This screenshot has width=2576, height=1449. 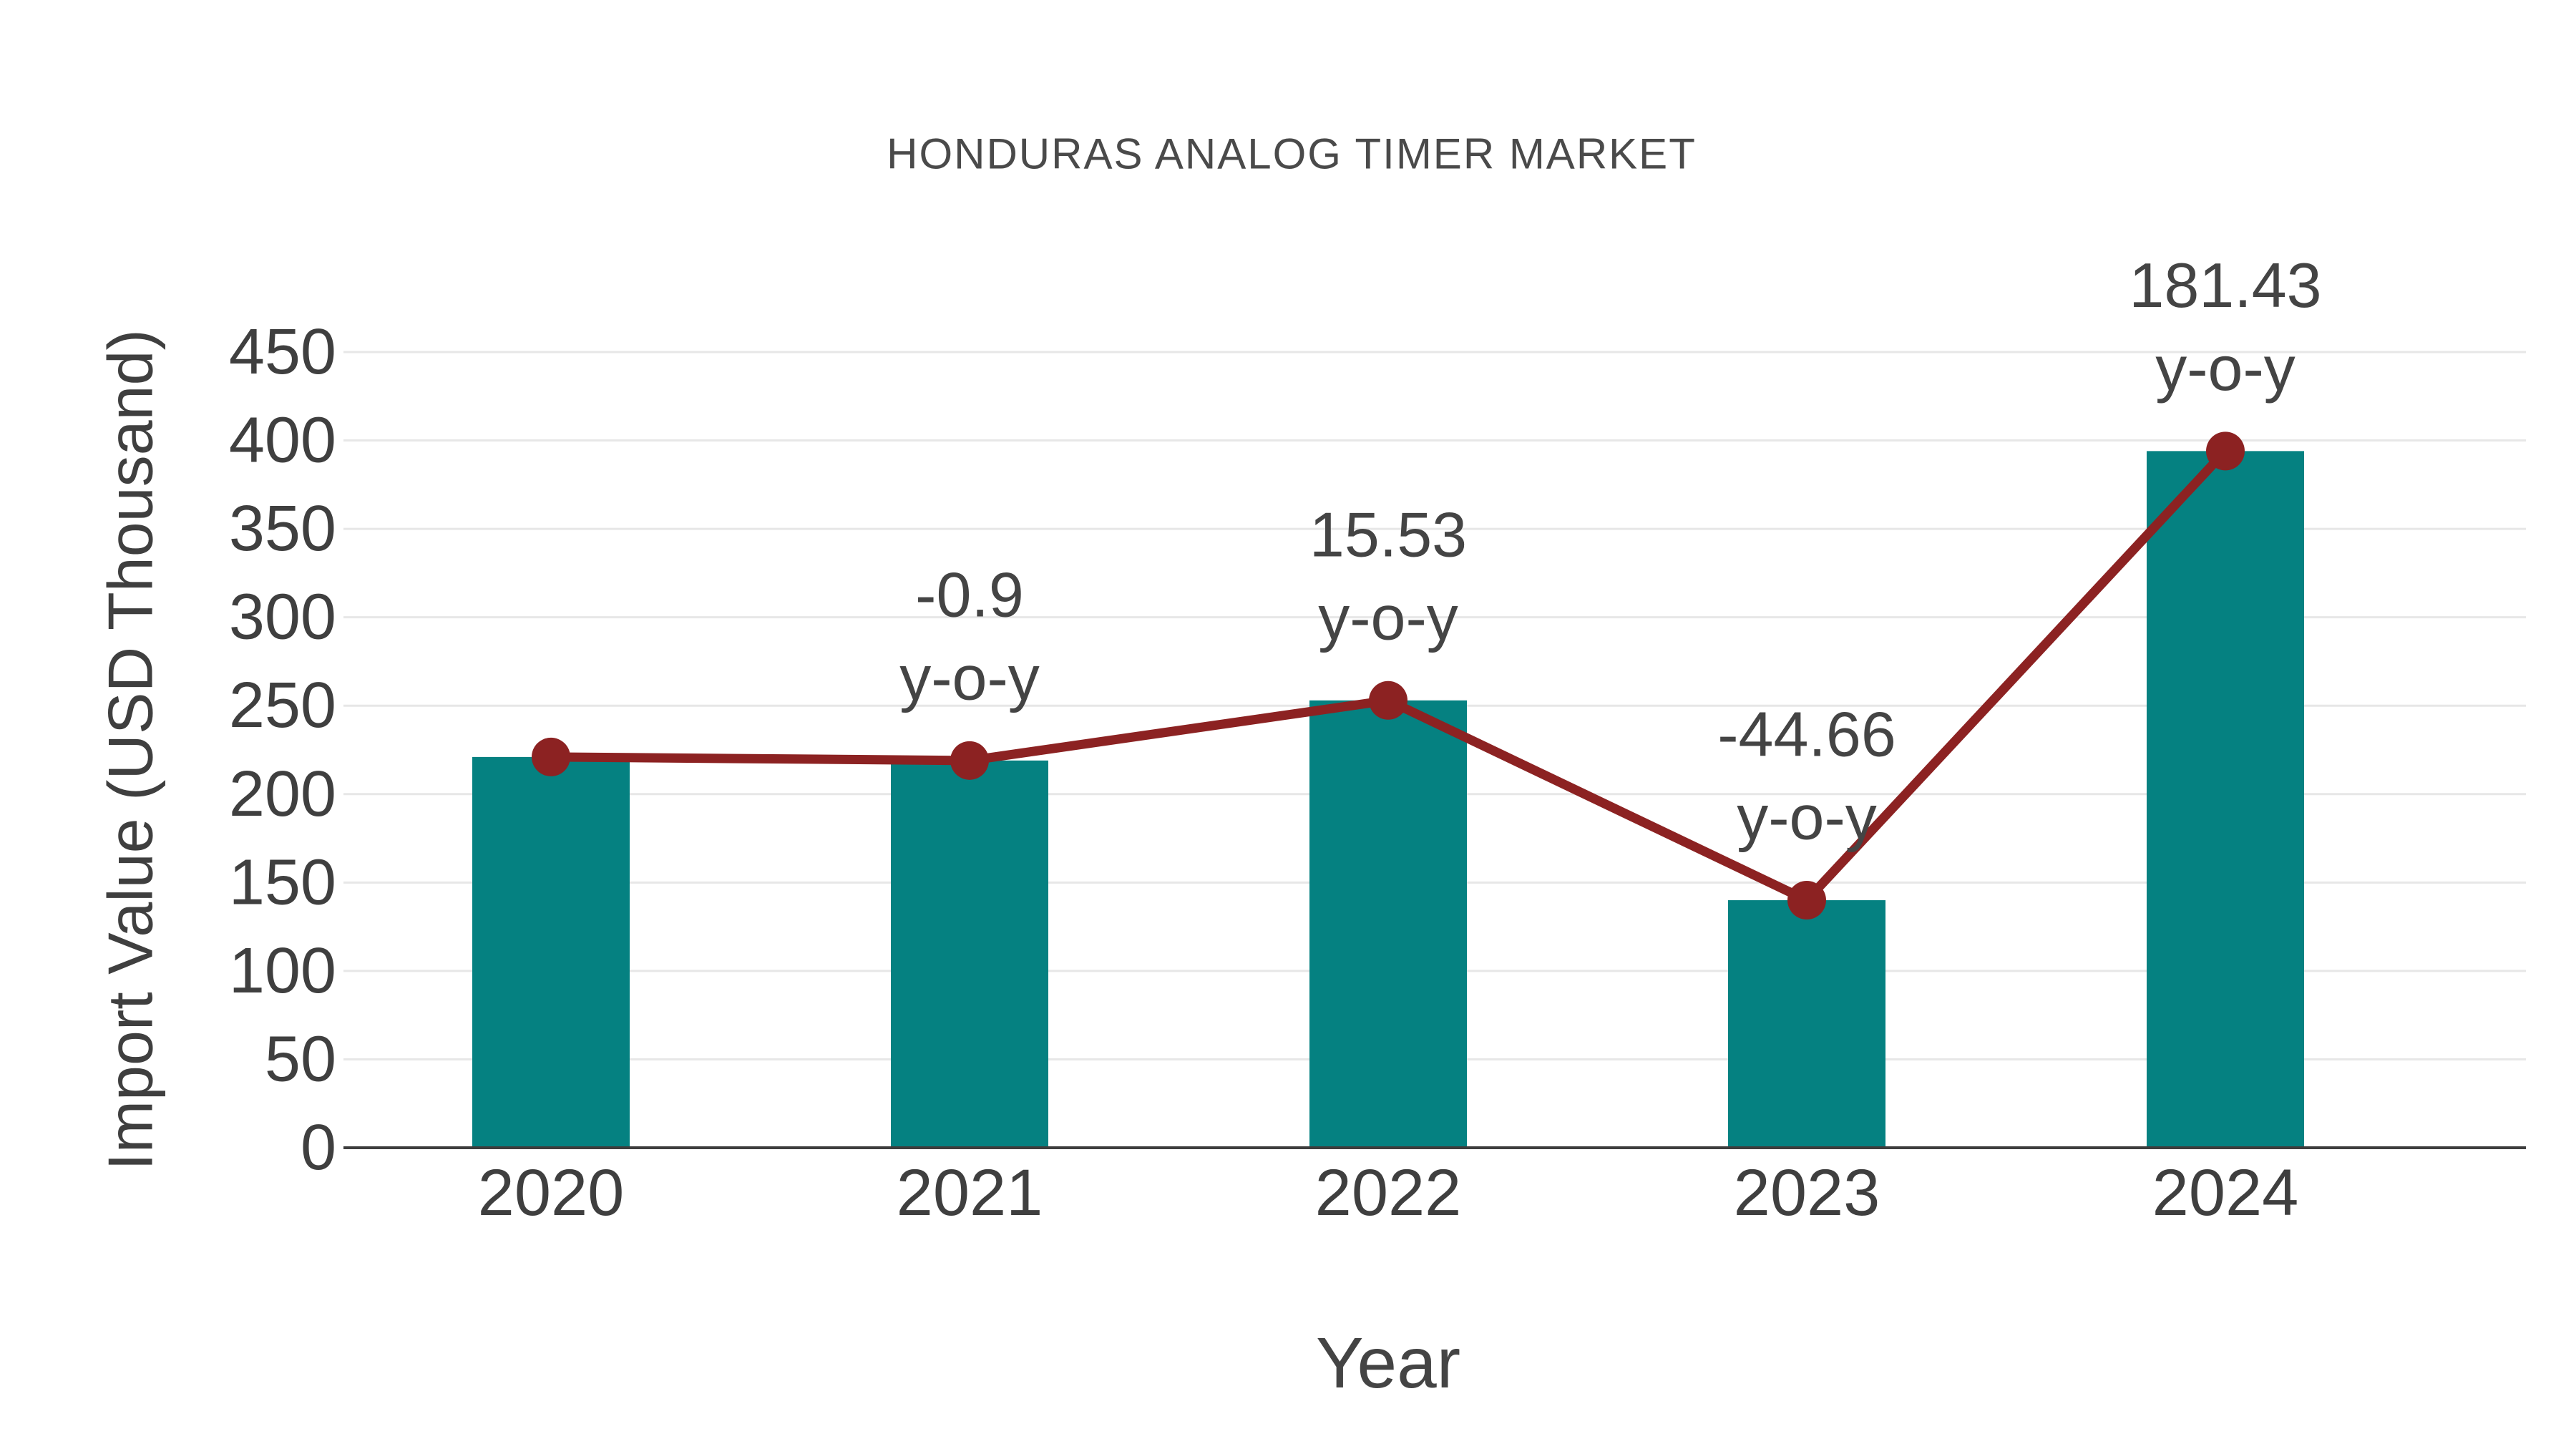 I want to click on y-tick-label-350: 350, so click(x=282, y=529).